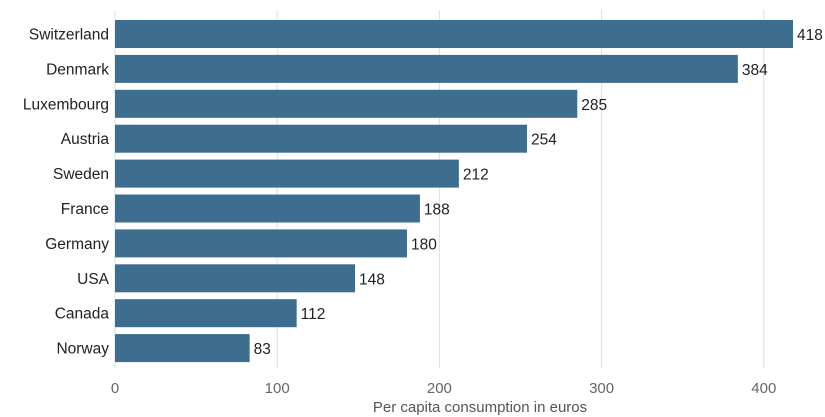 The image size is (825, 417). What do you see at coordinates (267, 208) in the screenshot?
I see `bar-france` at bounding box center [267, 208].